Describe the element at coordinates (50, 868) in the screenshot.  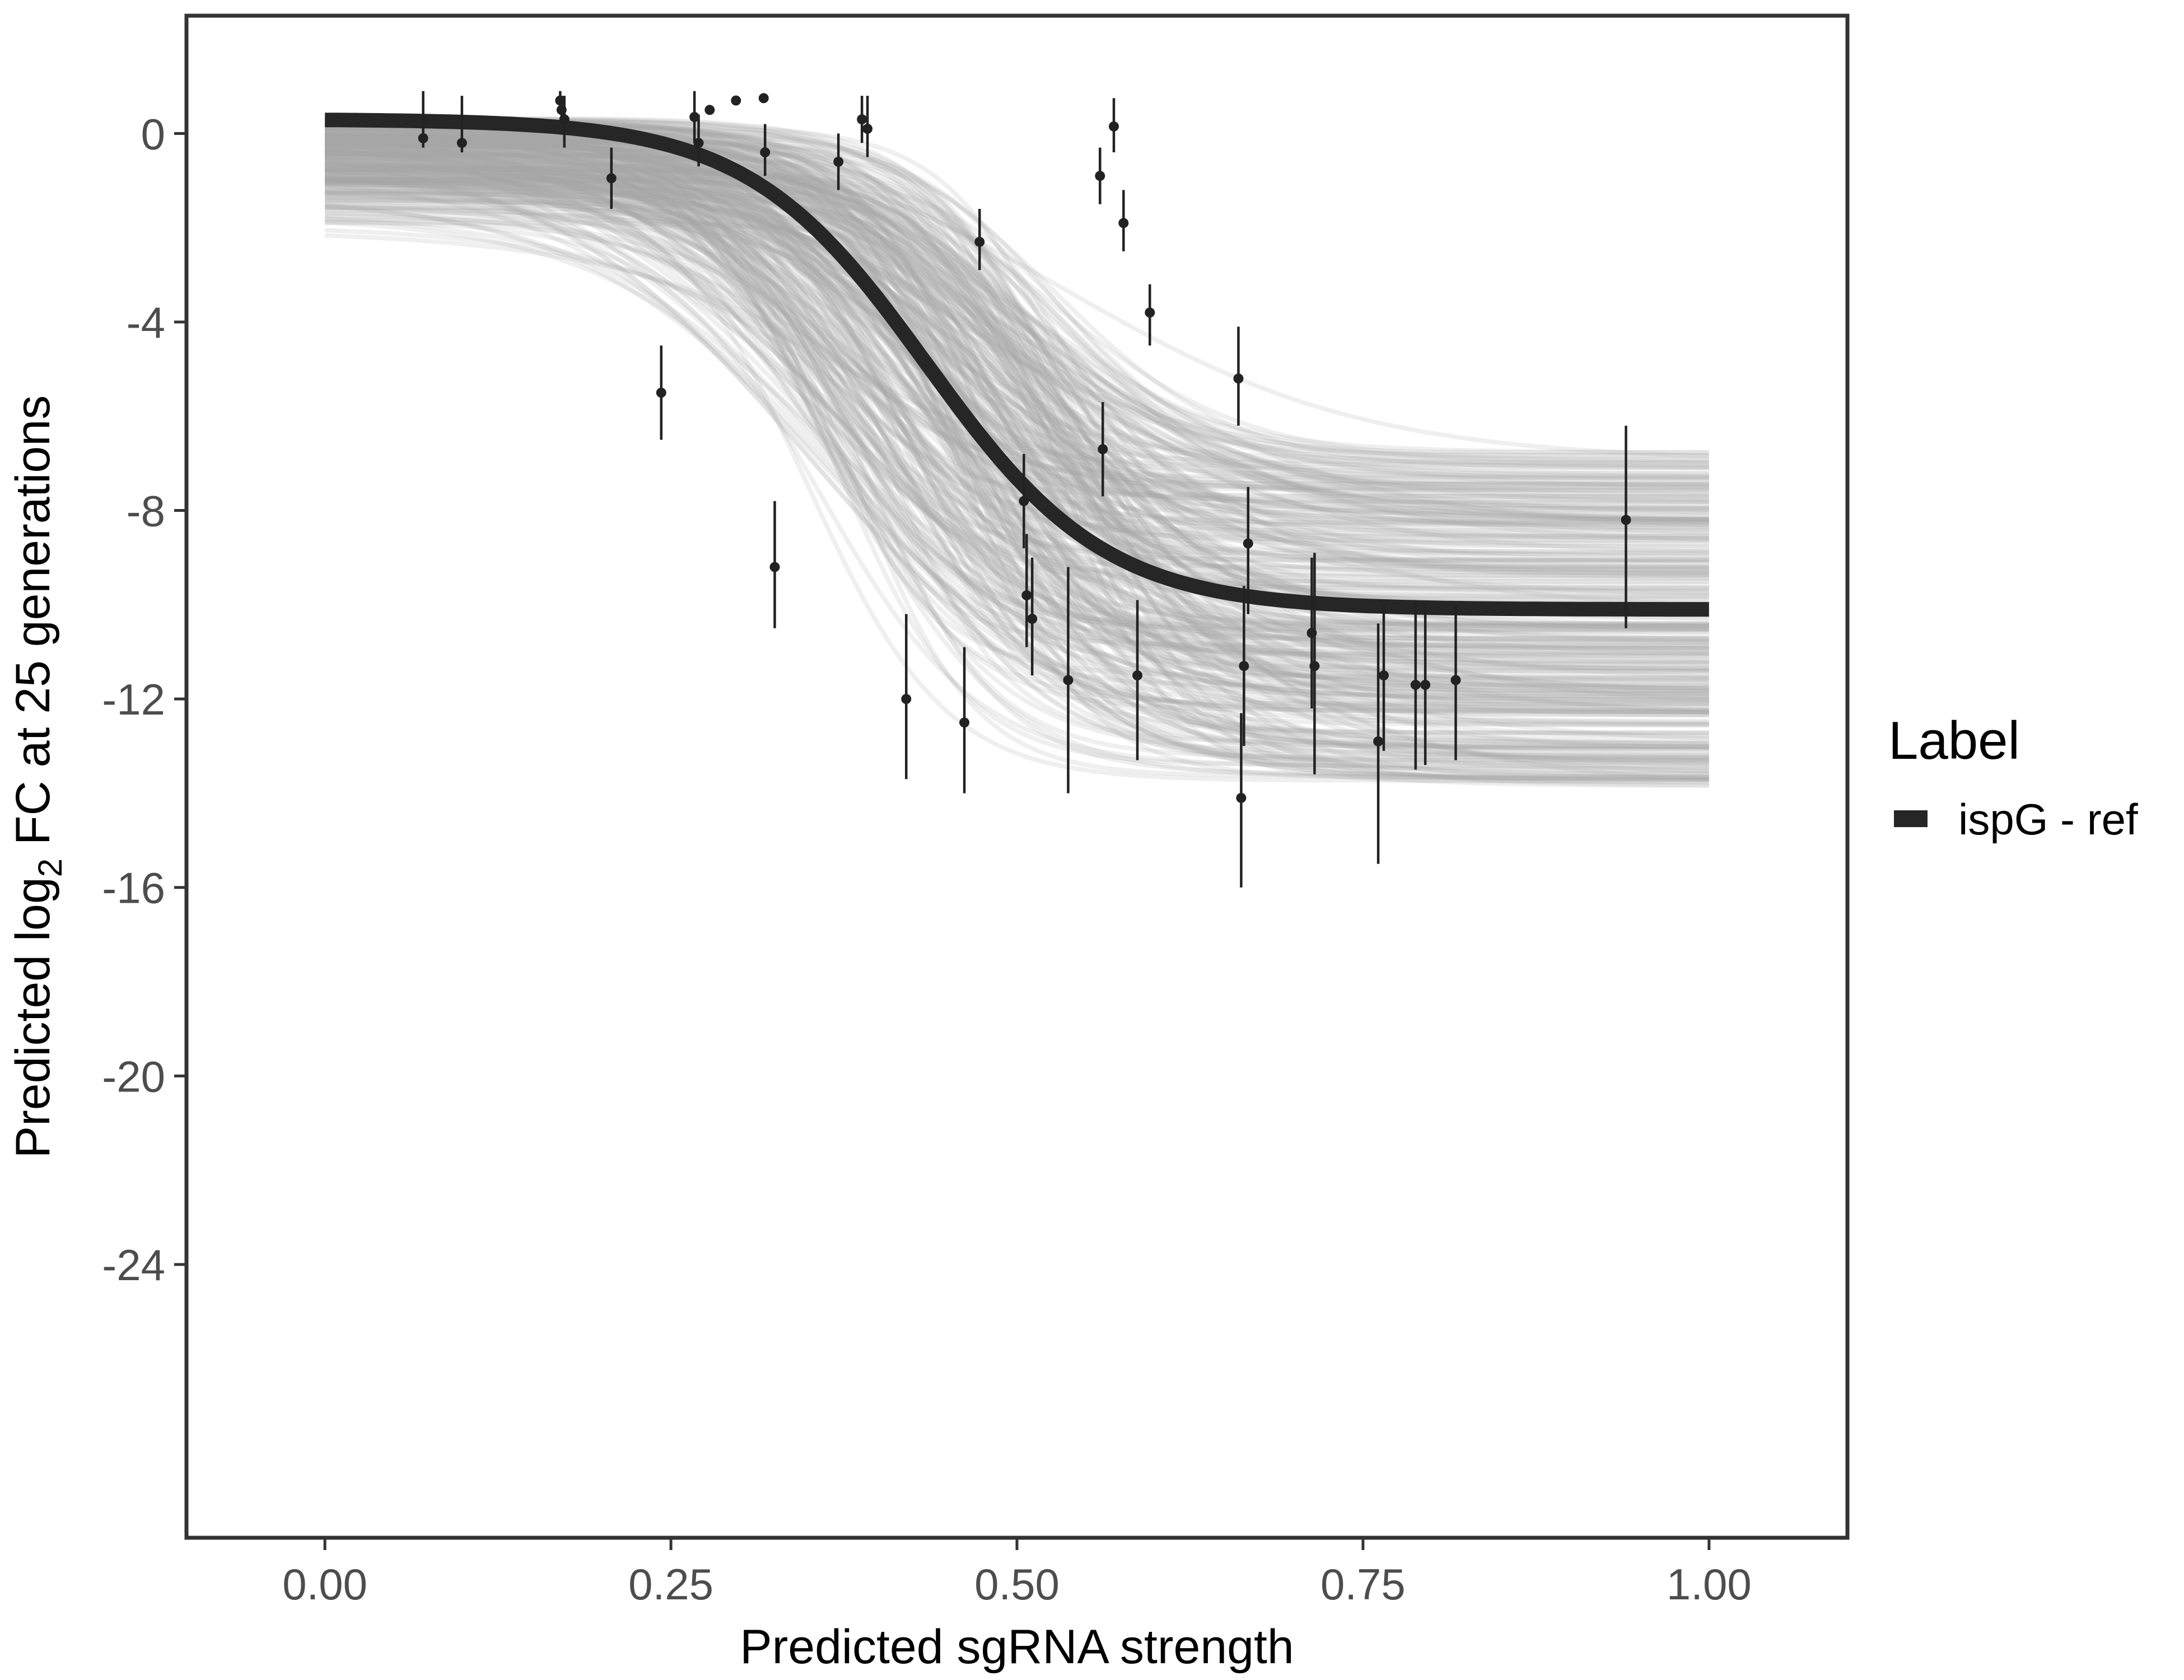
I see `y-axis-title-subscript: 2` at that location.